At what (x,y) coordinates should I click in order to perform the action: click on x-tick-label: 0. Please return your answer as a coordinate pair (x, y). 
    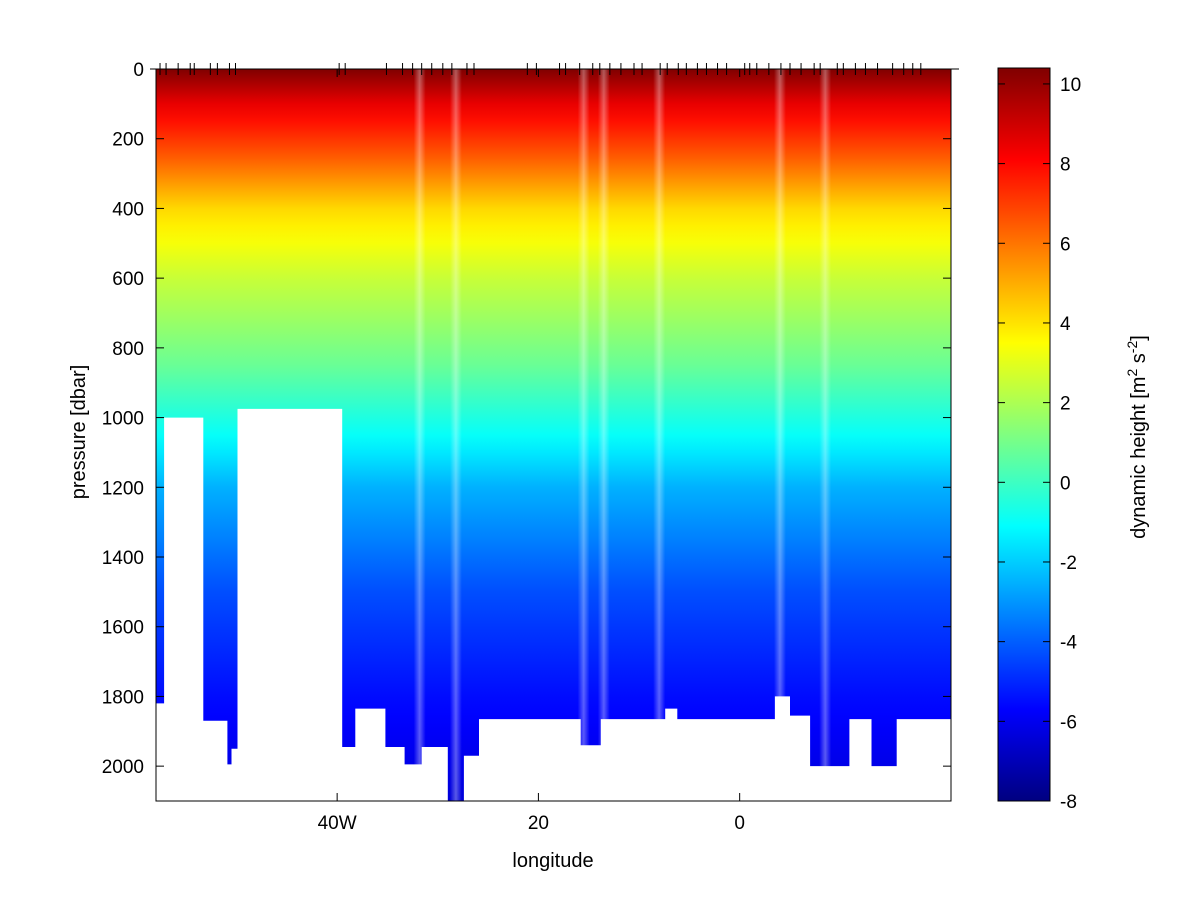
    Looking at the image, I should click on (739, 823).